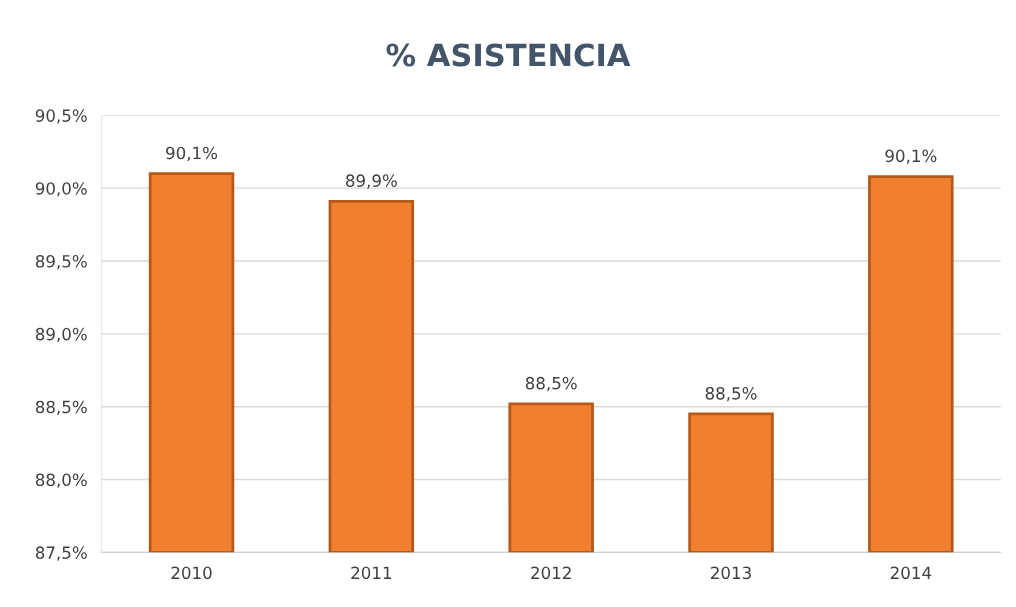 The width and height of the screenshot is (1016, 607). I want to click on data-label: 89,9%, so click(371, 181).